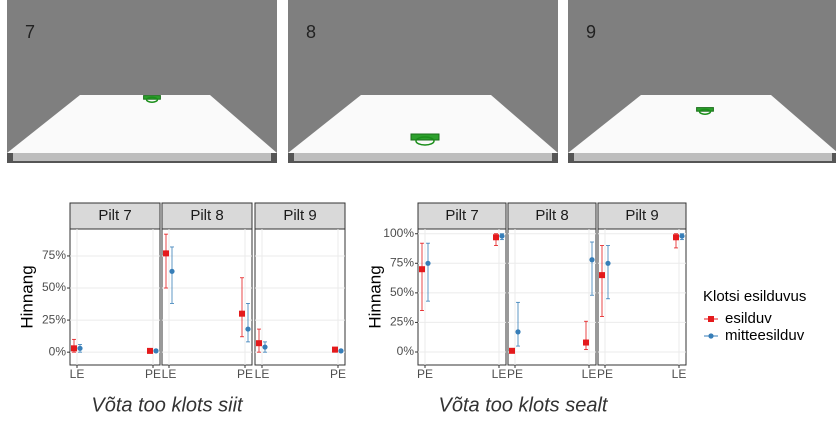 The image size is (836, 425). What do you see at coordinates (591, 32) in the screenshot?
I see `scene-number: 9` at bounding box center [591, 32].